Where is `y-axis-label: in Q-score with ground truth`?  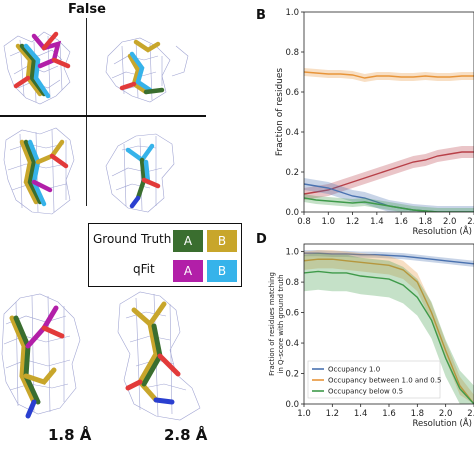
y-axis-label: in Q-score with ground truth is located at coordinates (281, 323).